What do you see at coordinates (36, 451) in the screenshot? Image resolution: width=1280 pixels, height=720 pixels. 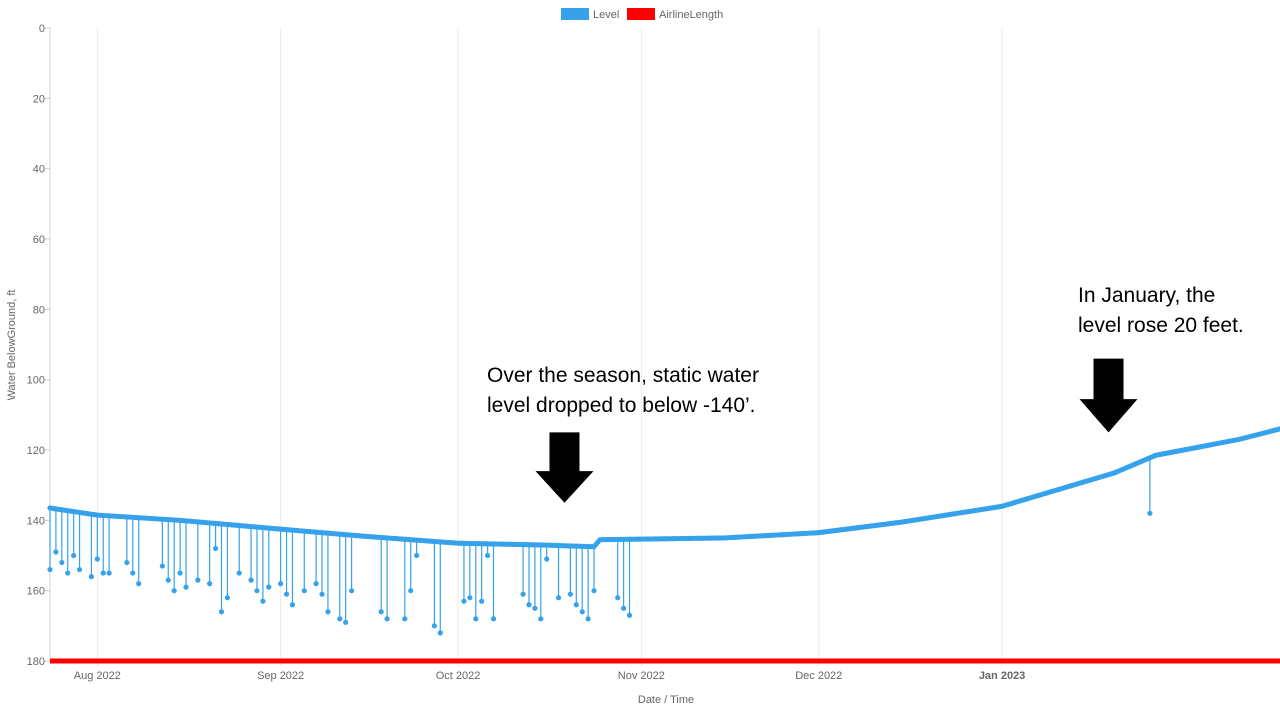 I see `y-tick-label: 120` at bounding box center [36, 451].